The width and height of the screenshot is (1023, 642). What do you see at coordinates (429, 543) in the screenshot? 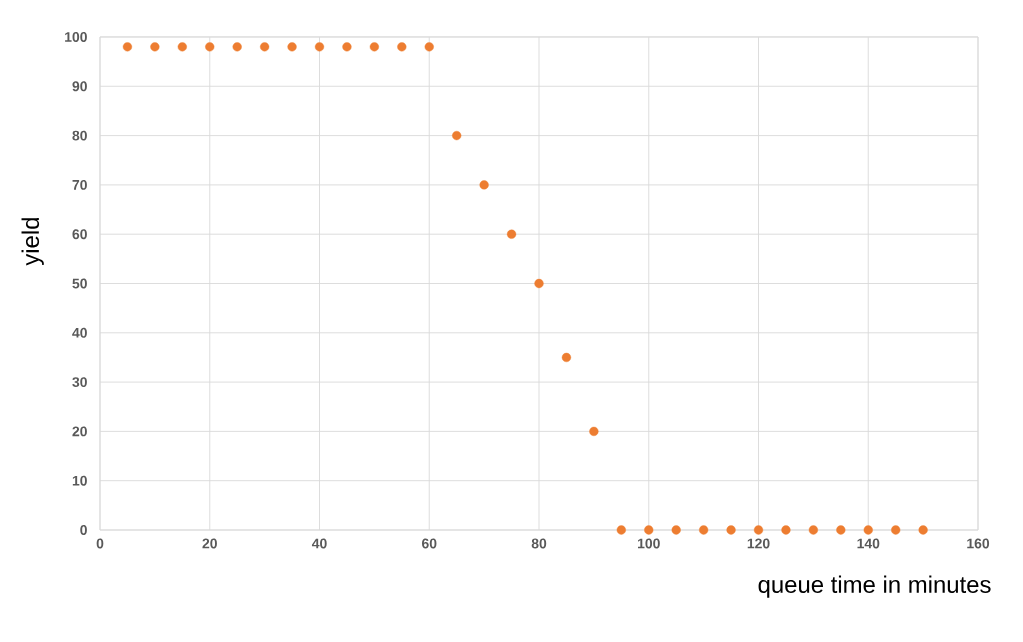
I see `x-tick-label: 60` at bounding box center [429, 543].